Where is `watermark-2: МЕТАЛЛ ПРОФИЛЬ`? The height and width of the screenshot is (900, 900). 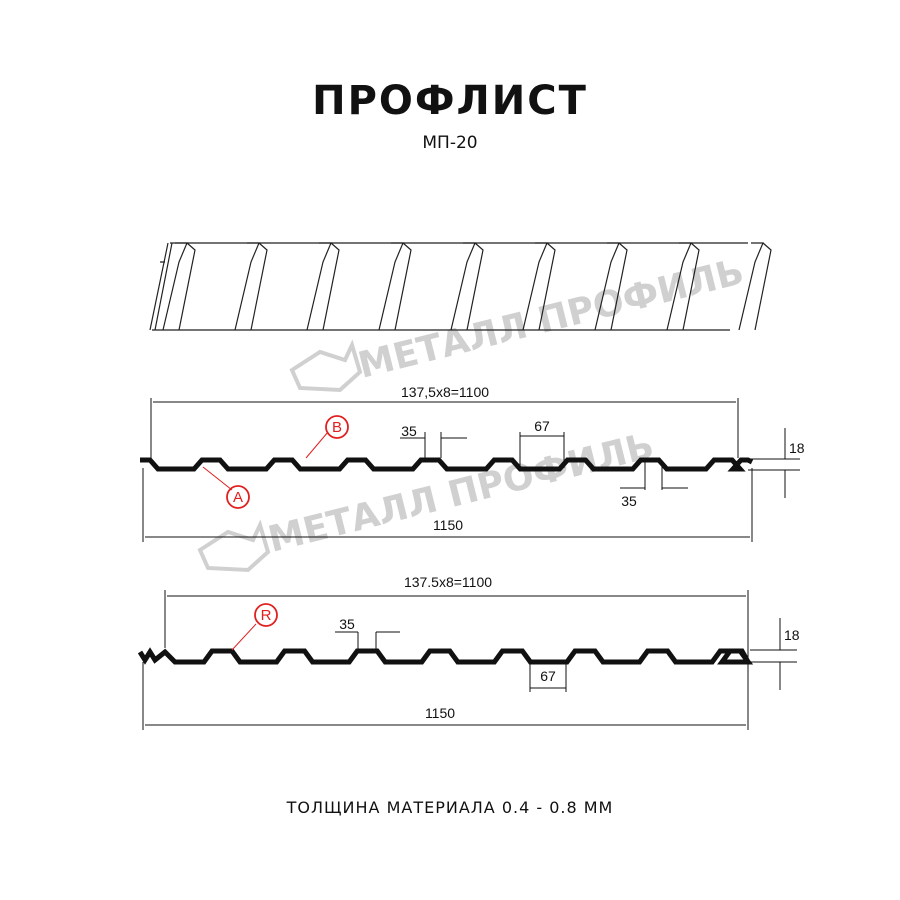
watermark-2: МЕТАЛЛ ПРОФИЛЬ is located at coordinates (427, 499).